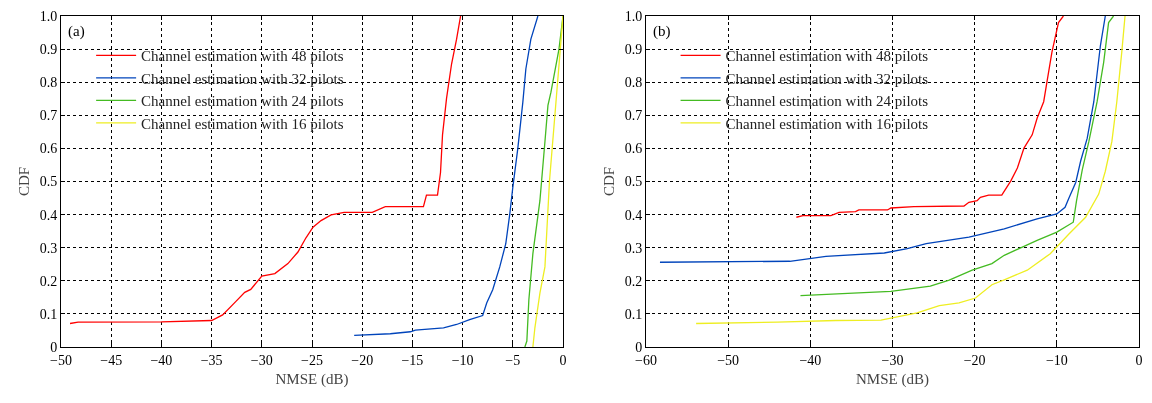 Image resolution: width=1152 pixels, height=403 pixels. I want to click on x-tick-label: −45, so click(111, 360).